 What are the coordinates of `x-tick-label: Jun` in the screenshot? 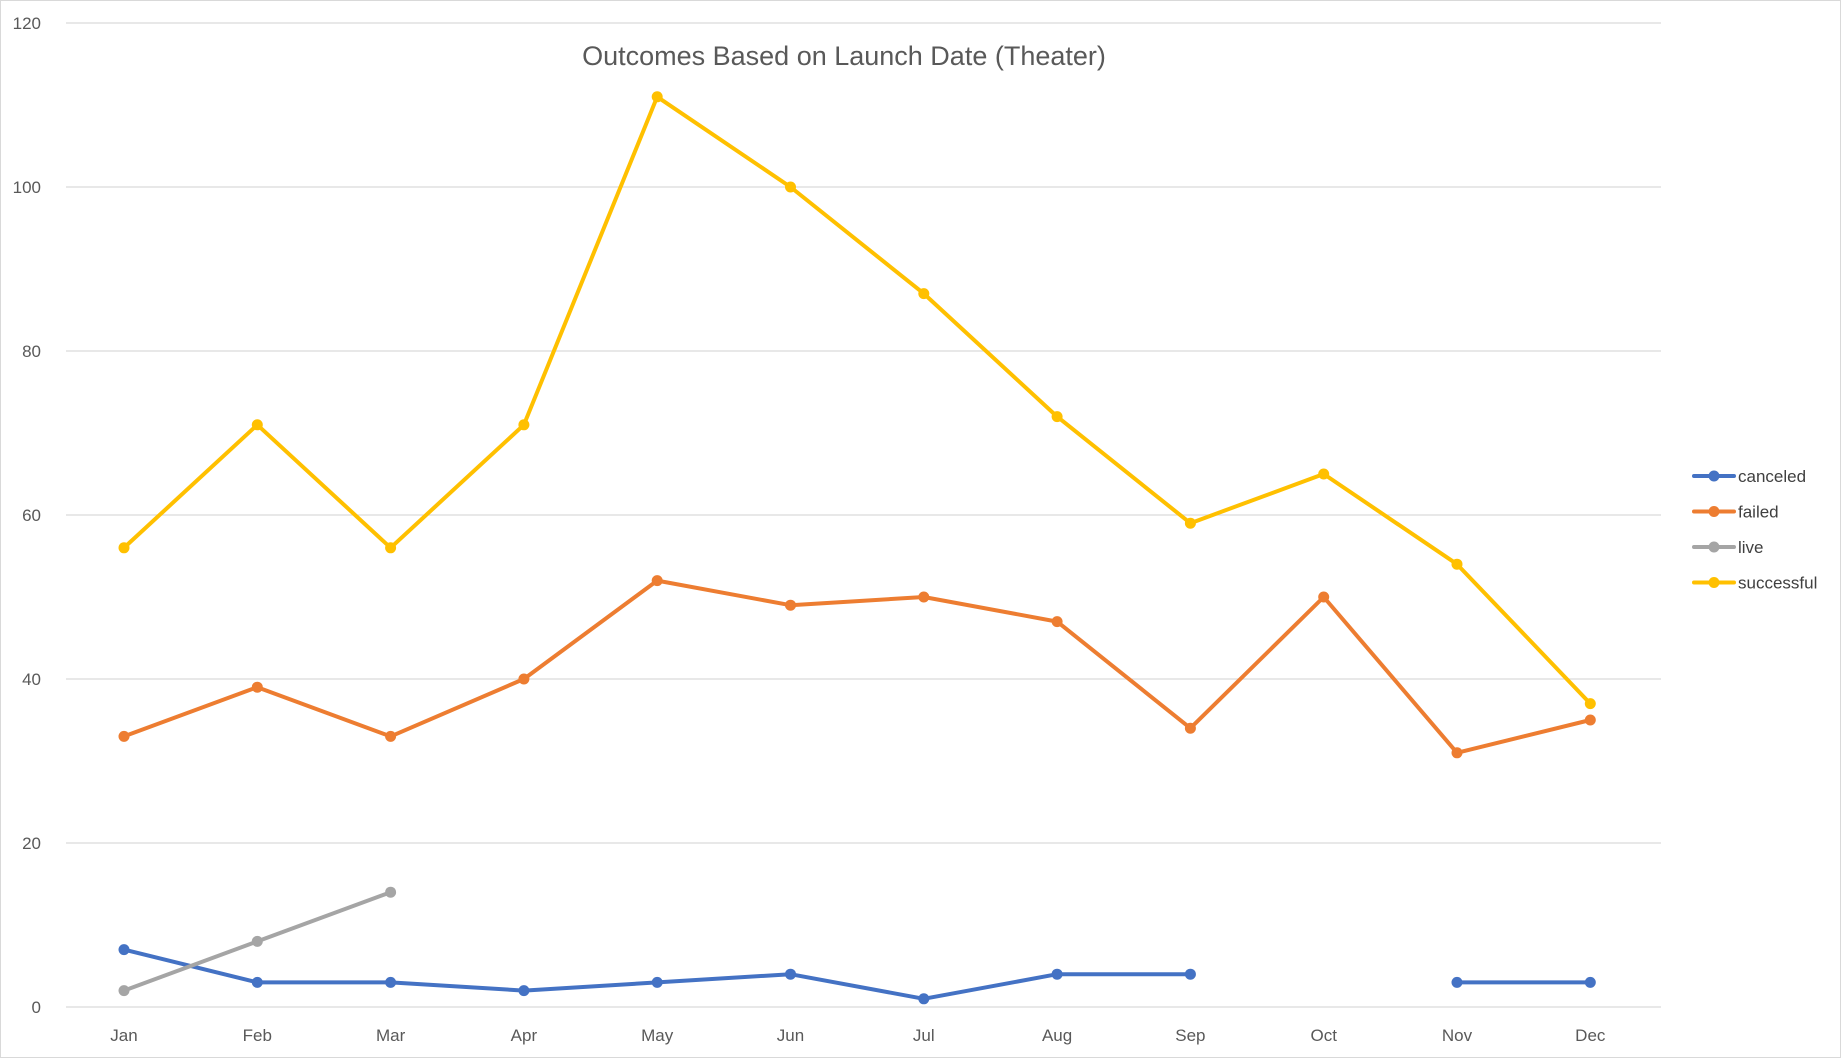 It's located at (790, 1035).